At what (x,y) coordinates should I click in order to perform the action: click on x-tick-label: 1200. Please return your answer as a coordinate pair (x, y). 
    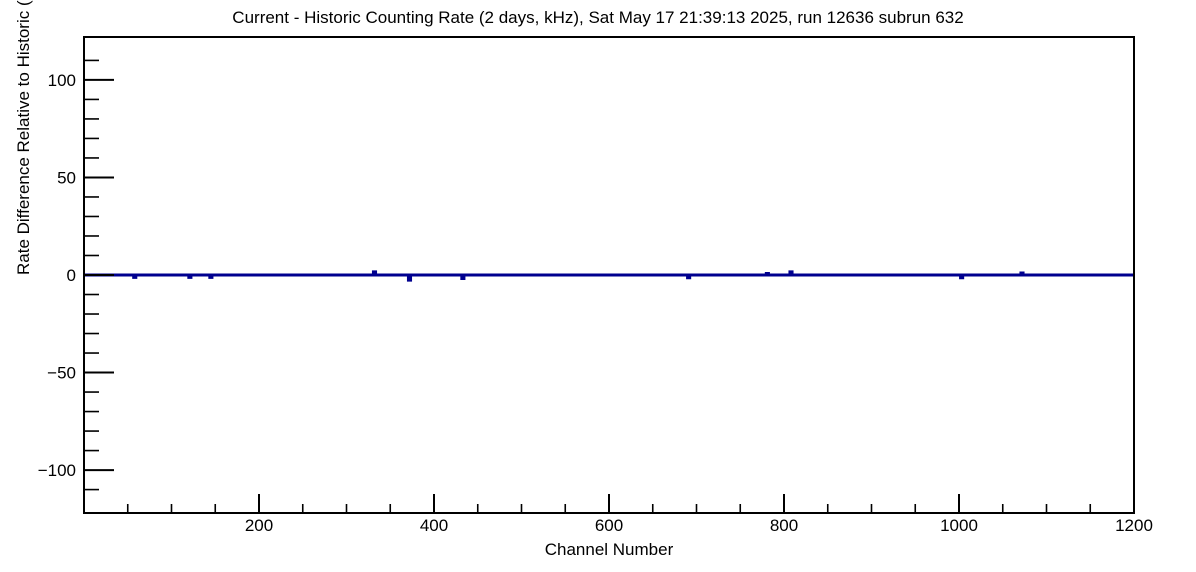
    Looking at the image, I should click on (1134, 525).